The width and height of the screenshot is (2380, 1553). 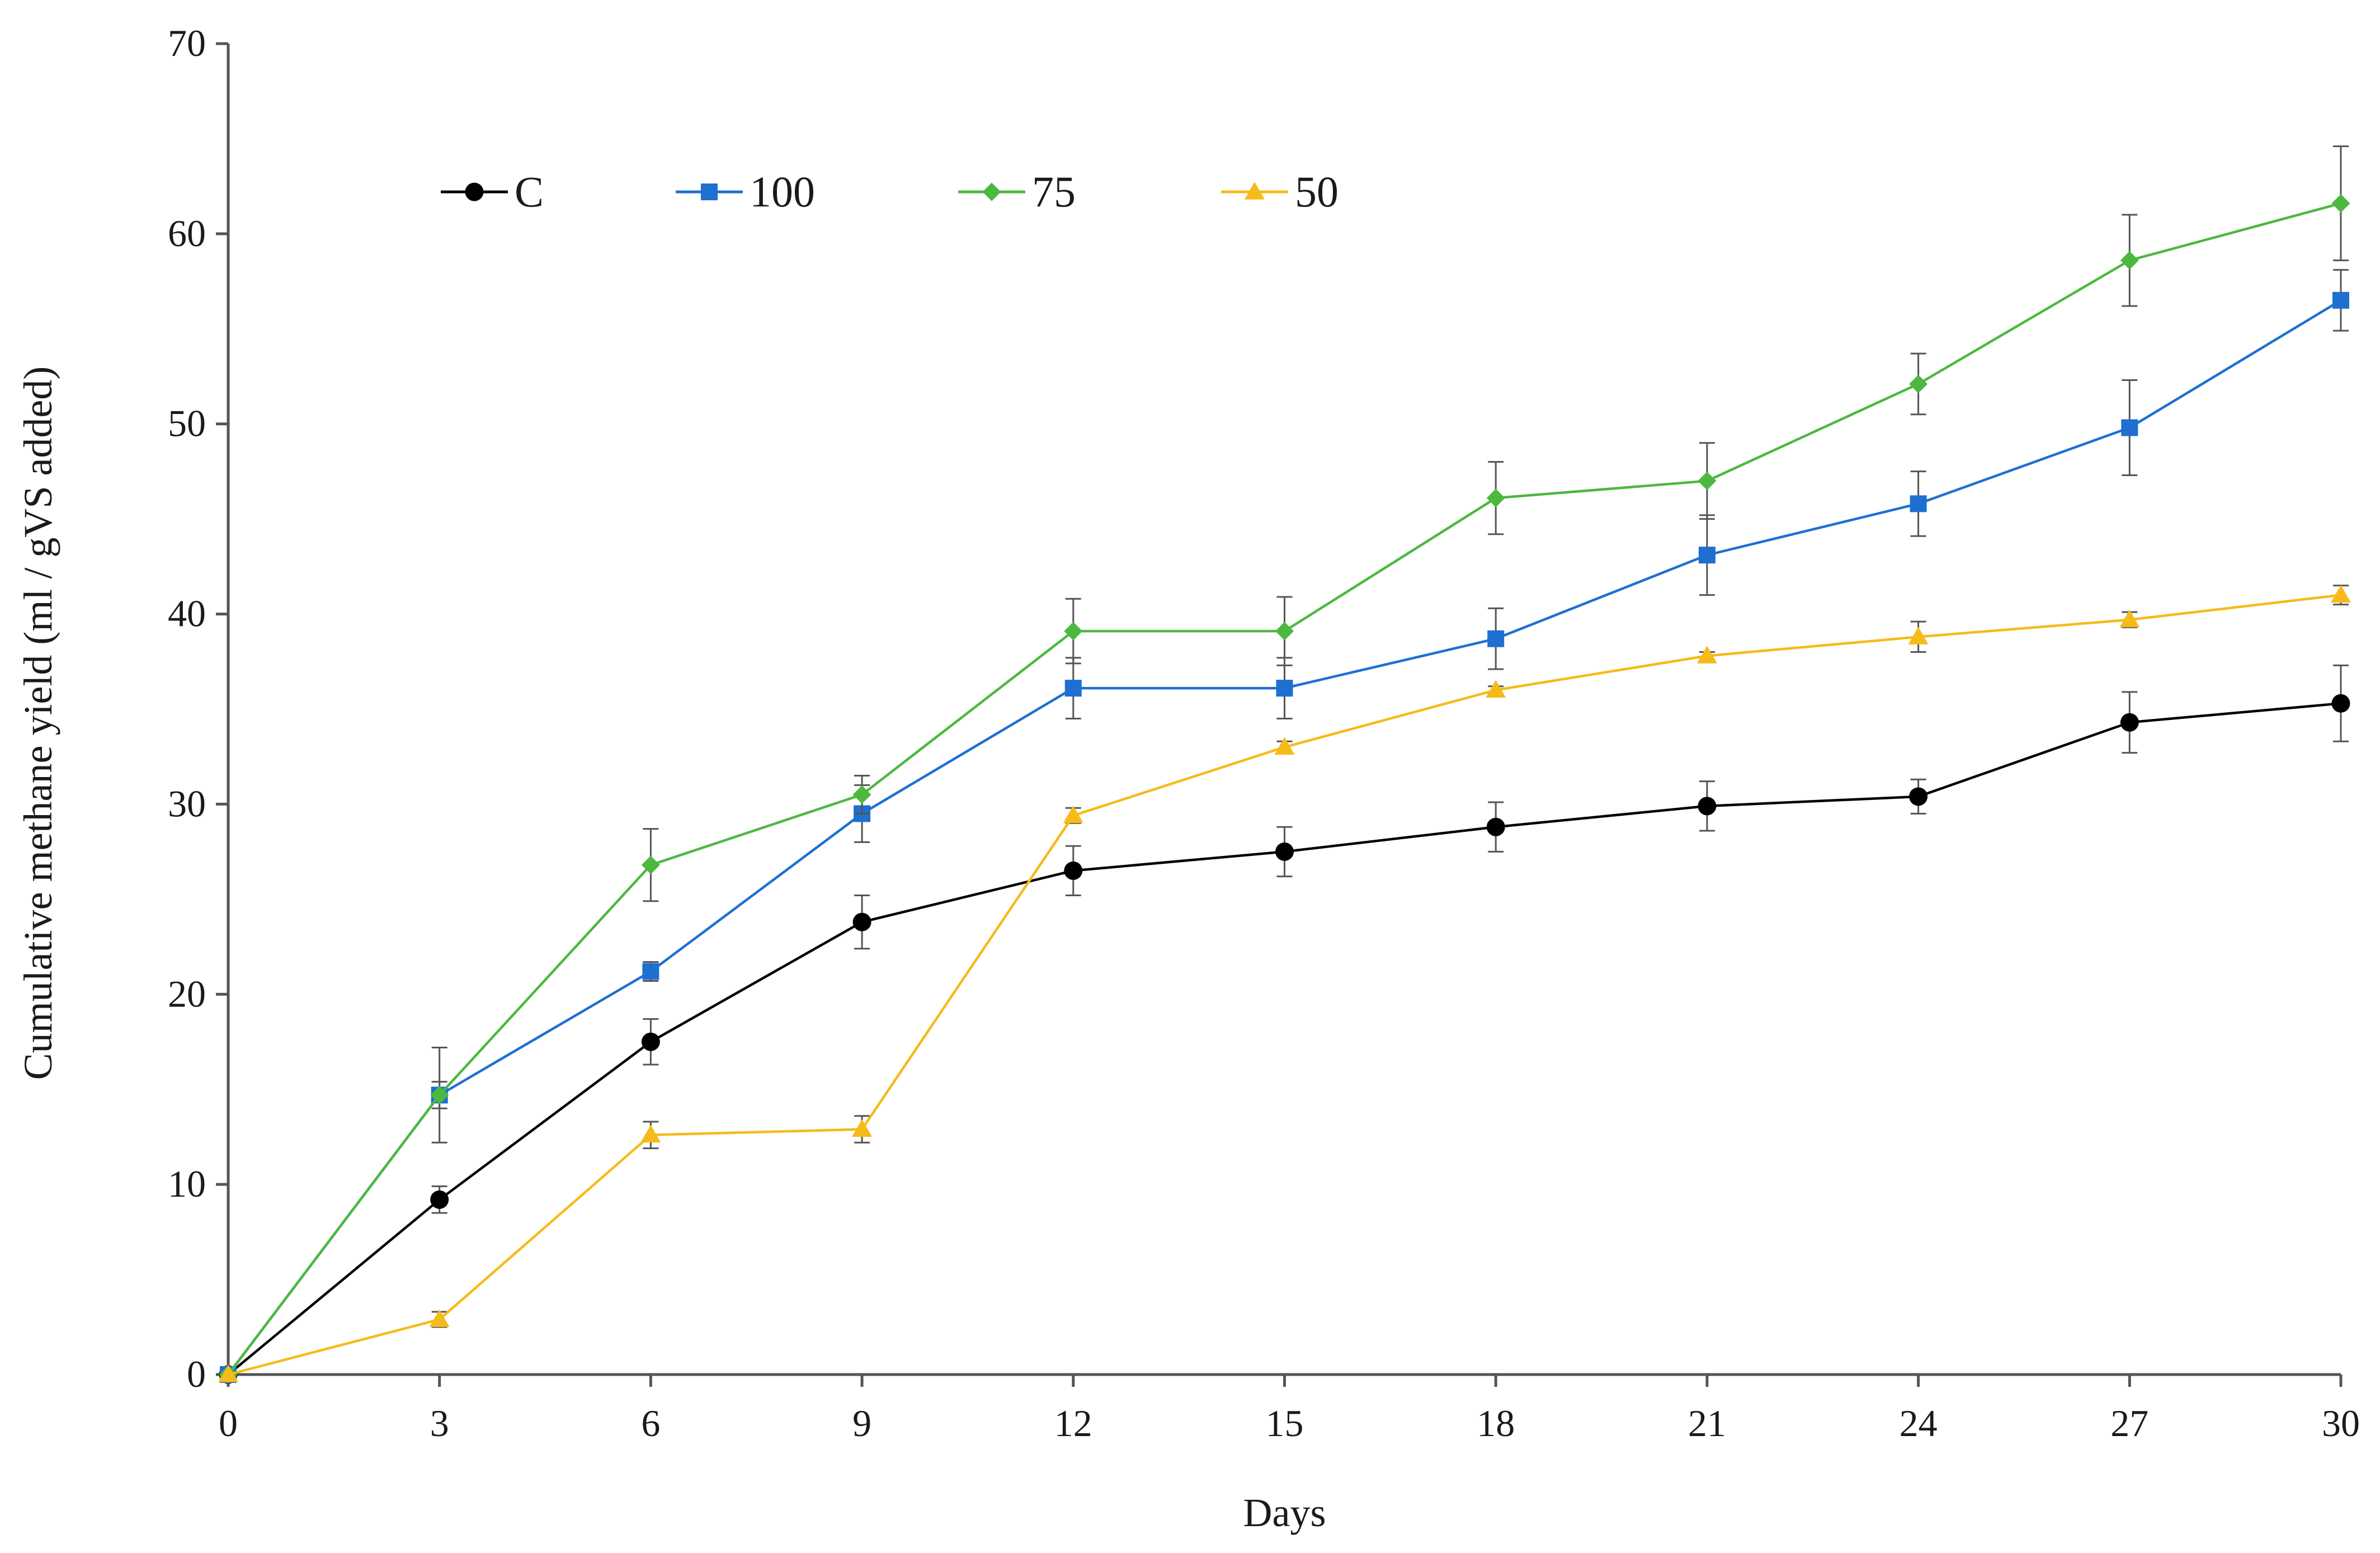 I want to click on legend-label: 100, so click(x=782, y=192).